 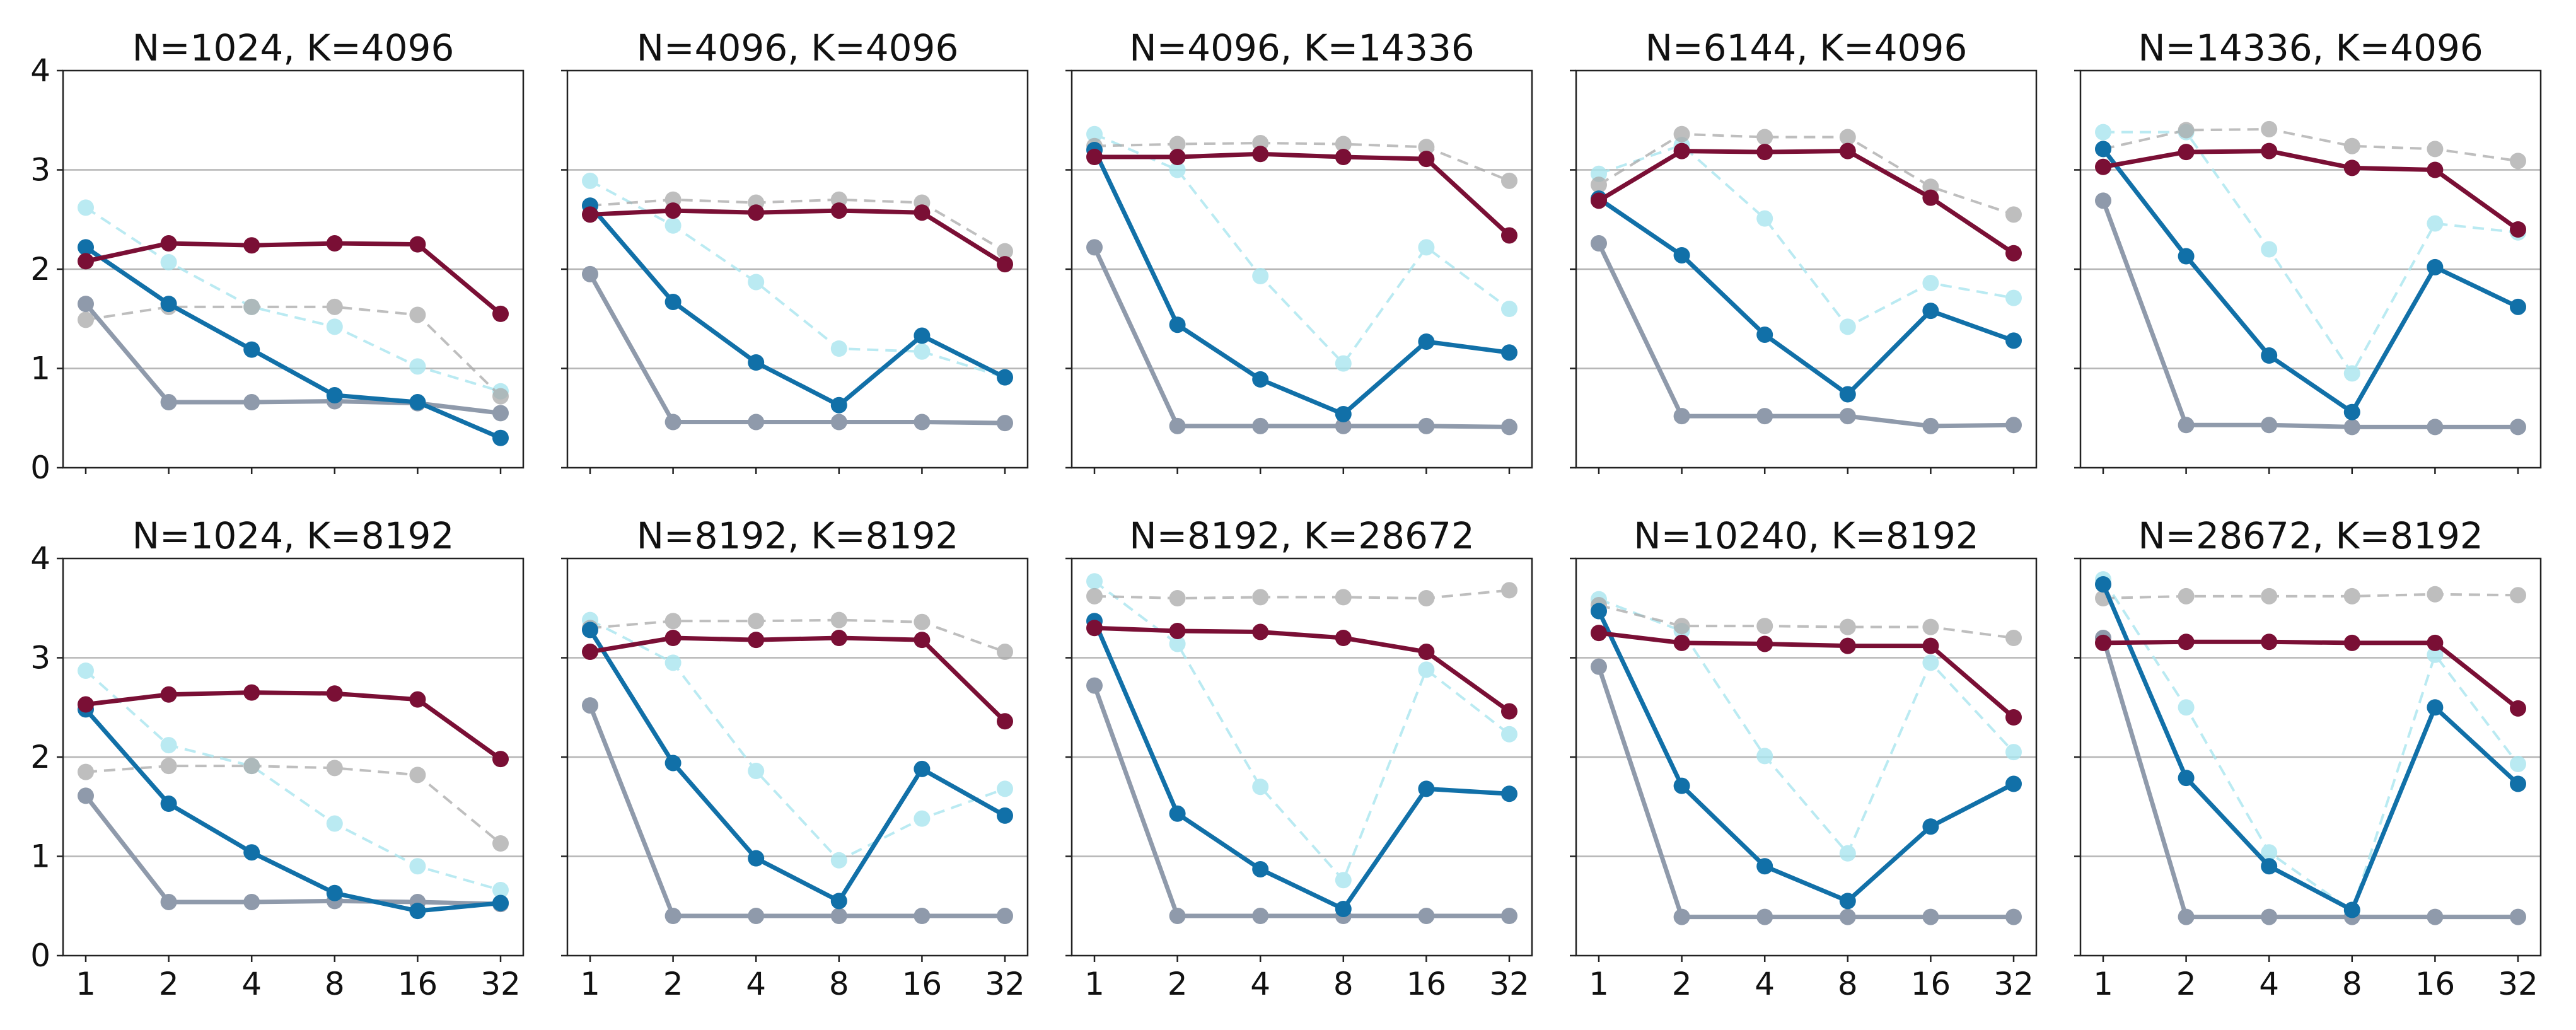 I want to click on panel-title: N=6144, K=4096, so click(x=1806, y=47).